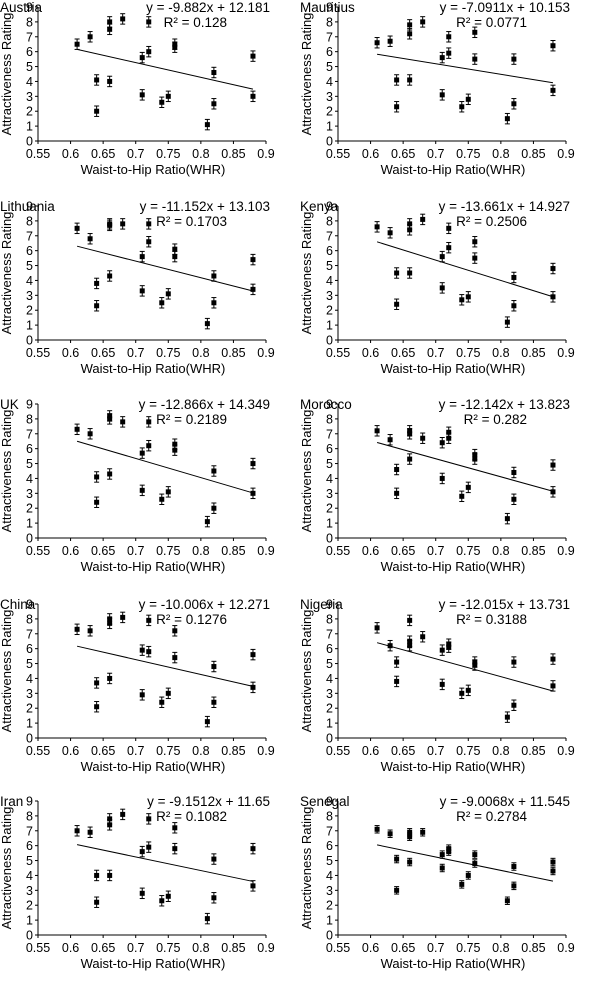 The width and height of the screenshot is (600, 983). I want to click on x-tick-label: 0.85, so click(533, 551).